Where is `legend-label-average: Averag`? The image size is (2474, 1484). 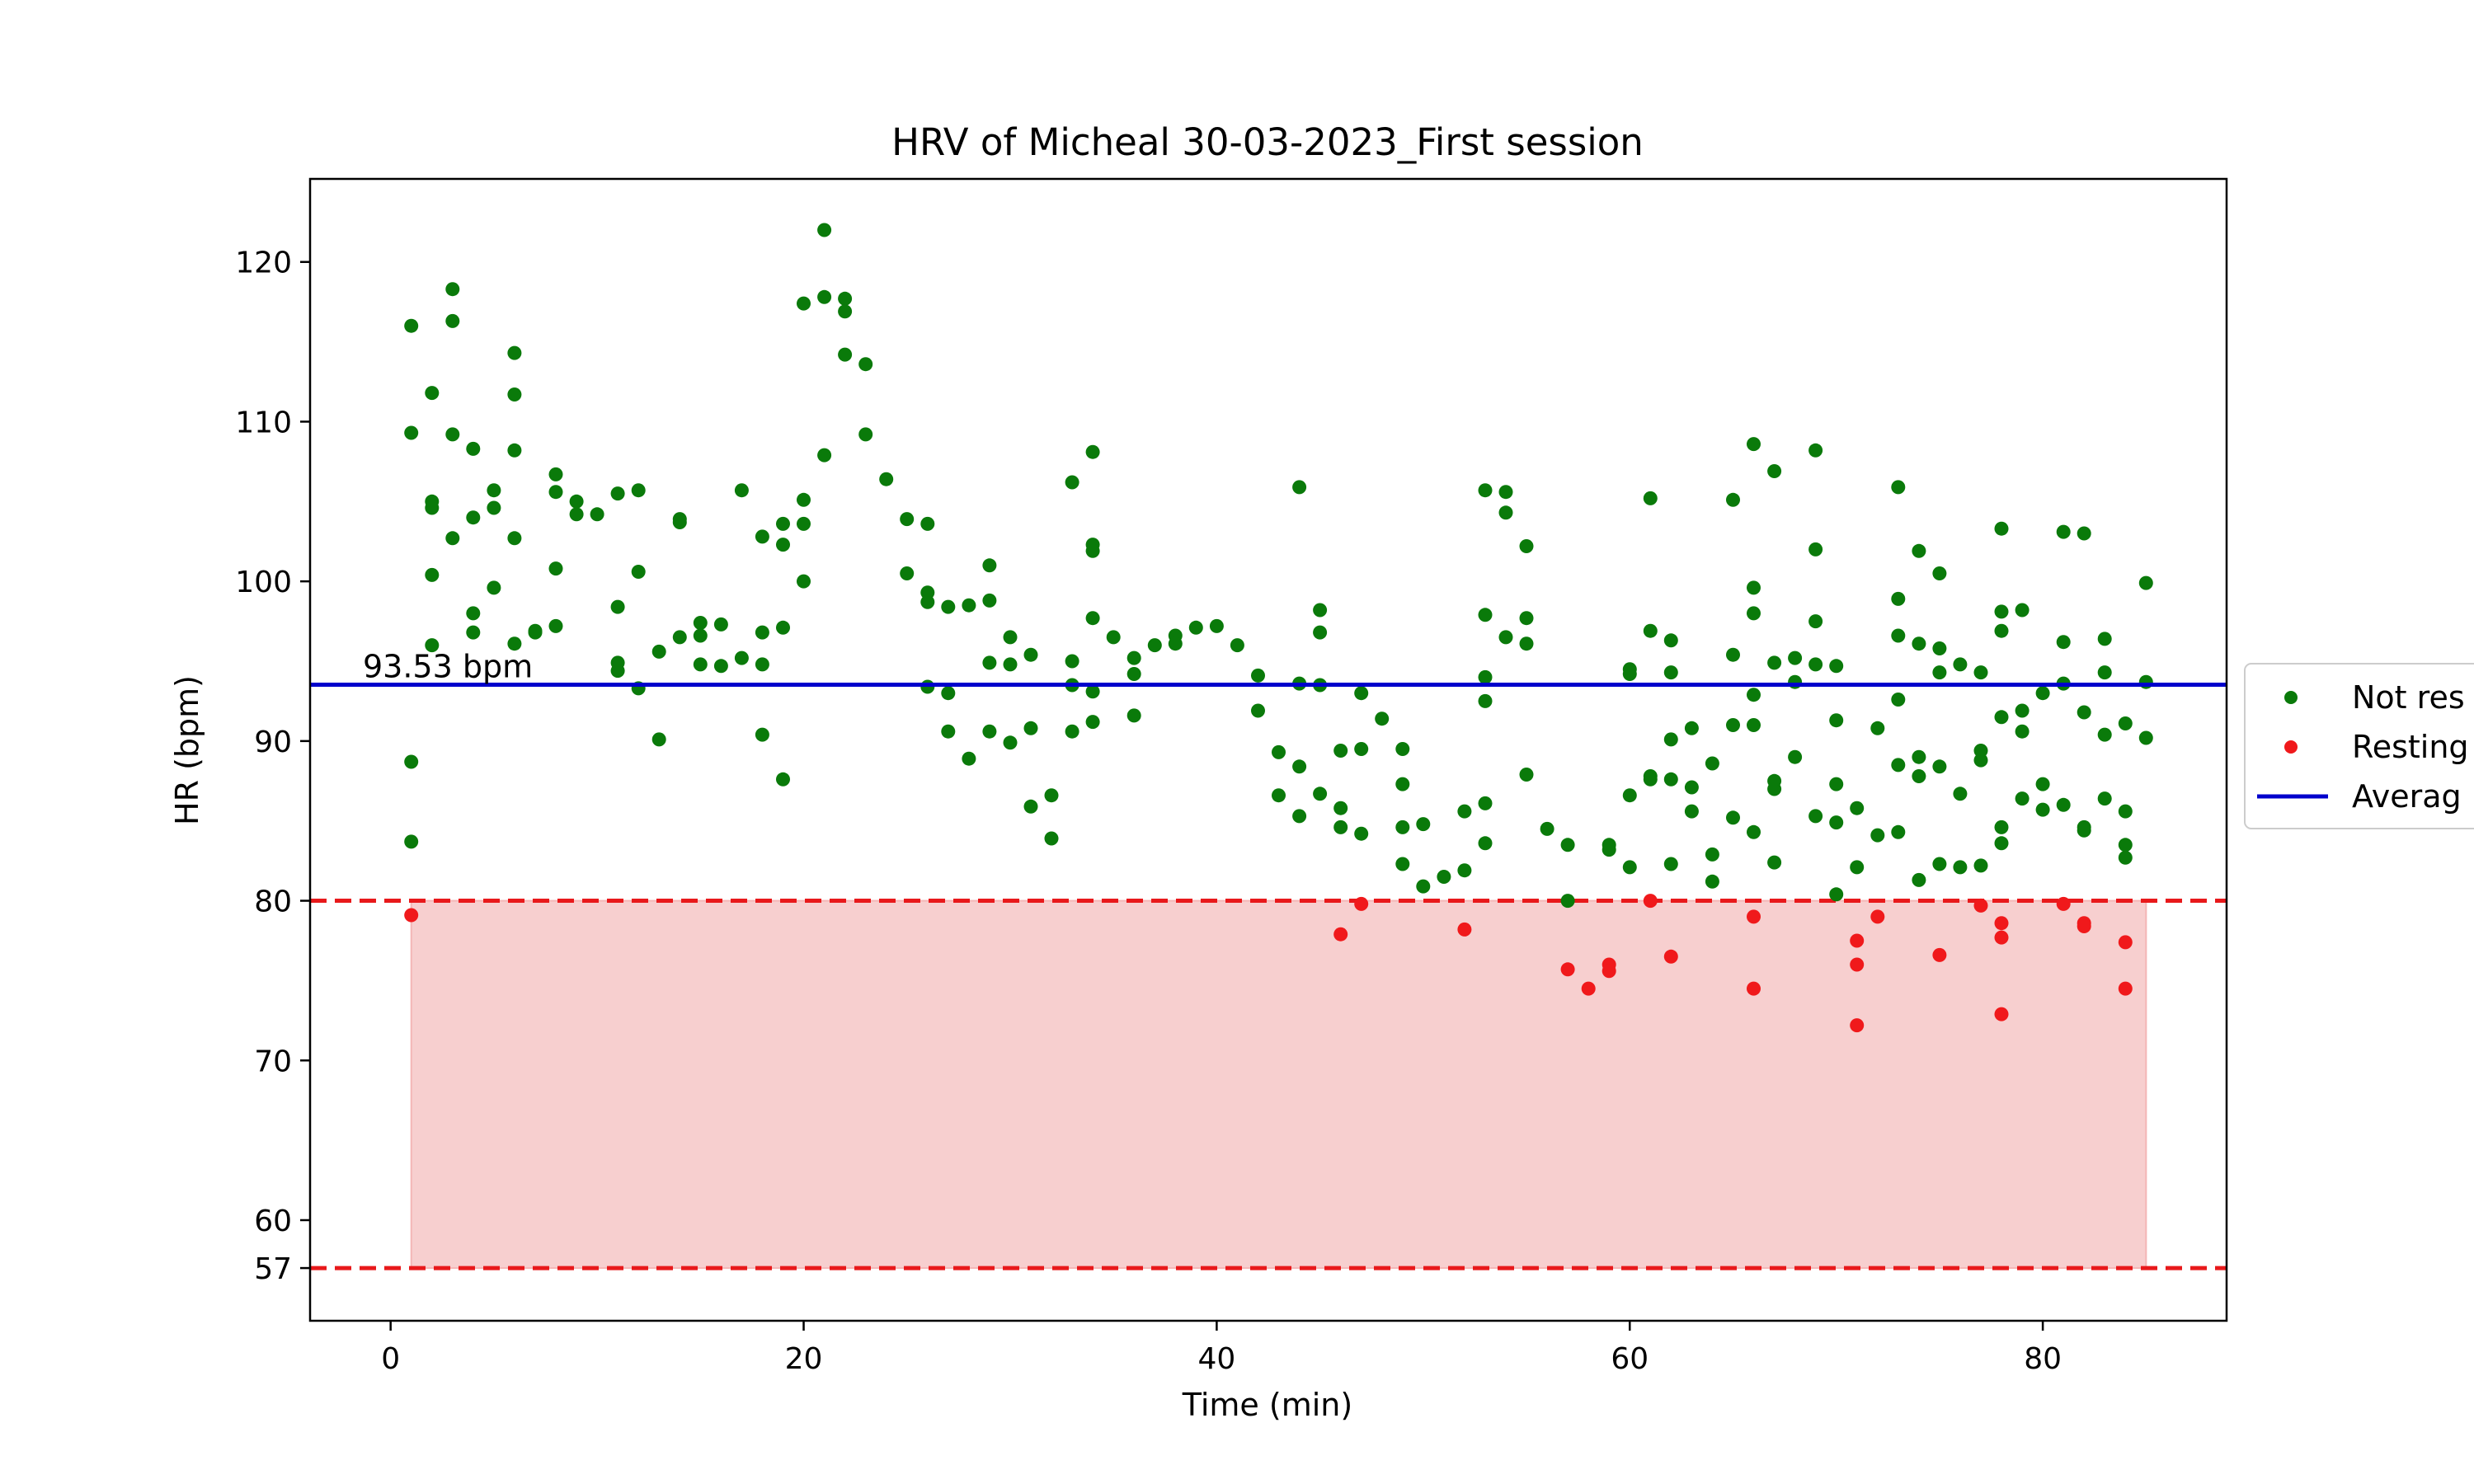 legend-label-average: Averag is located at coordinates (2407, 796).